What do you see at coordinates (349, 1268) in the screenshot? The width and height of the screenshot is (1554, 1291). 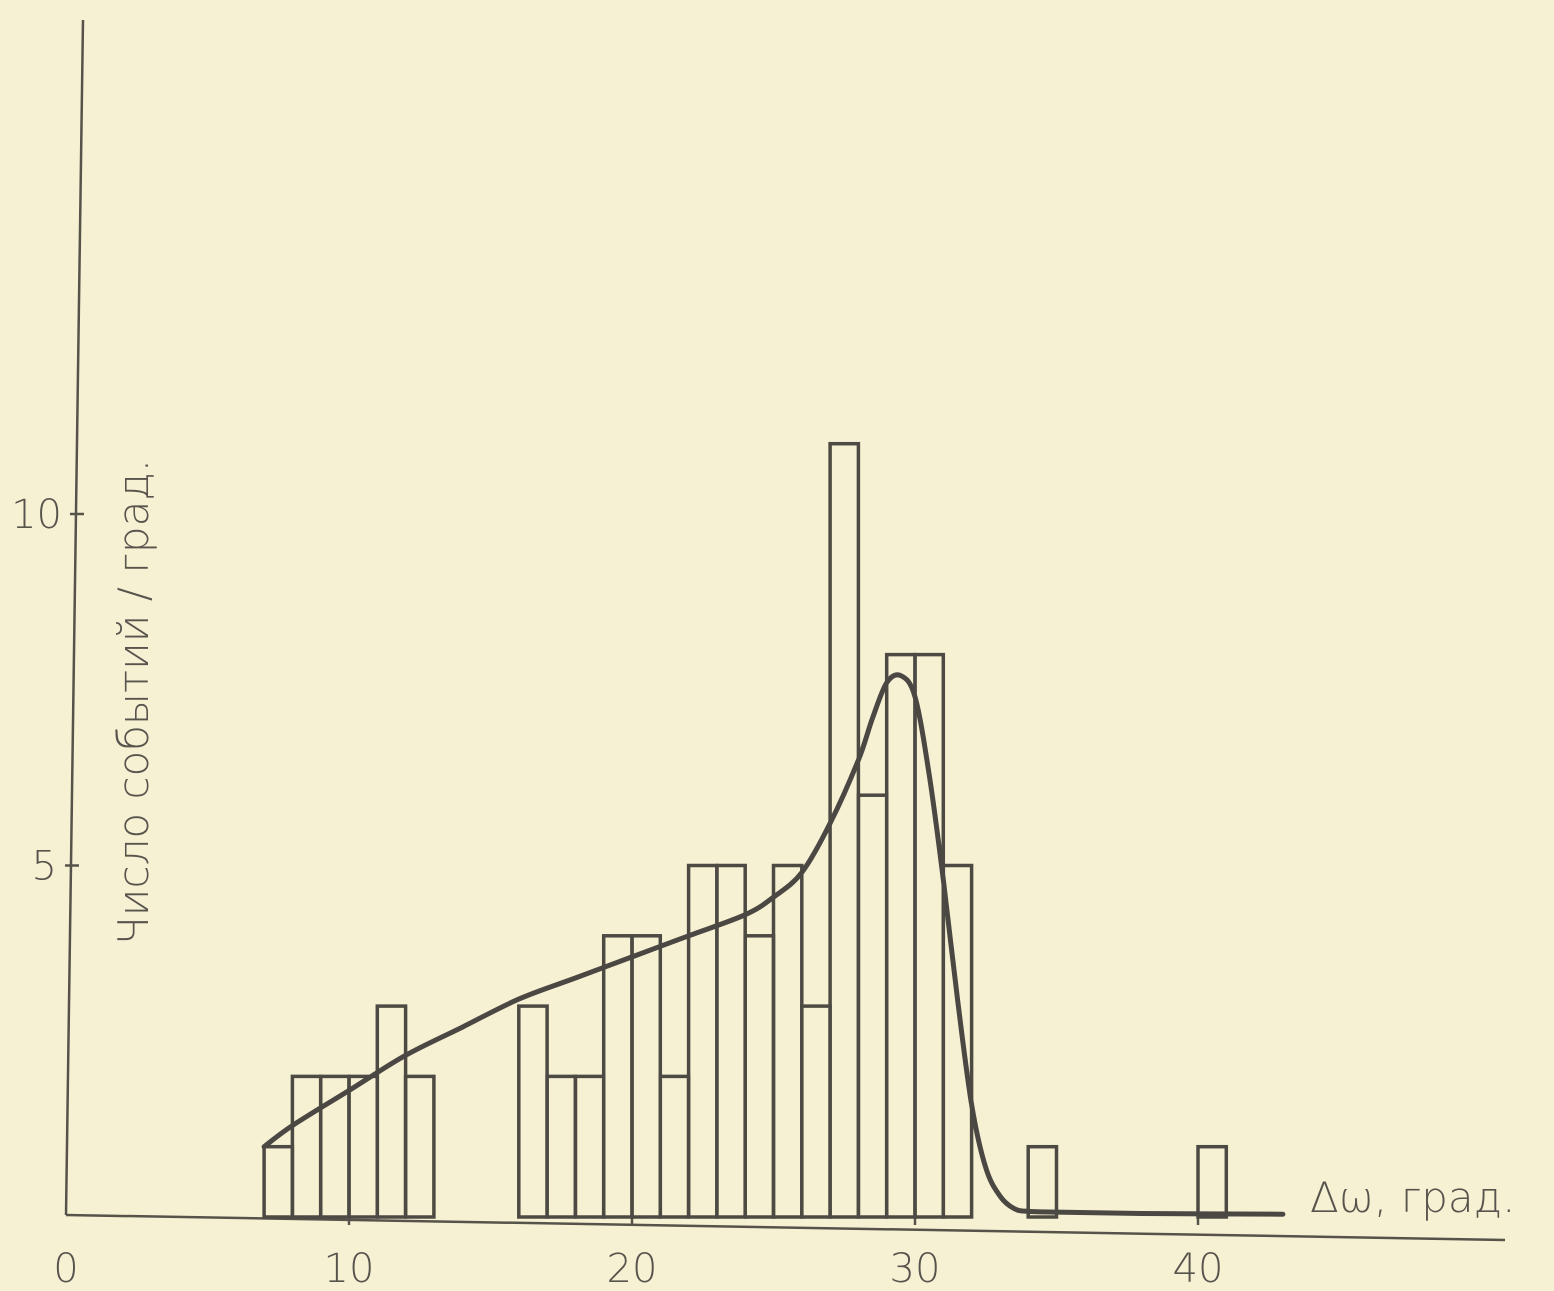 I see `x-tick-label: 10` at bounding box center [349, 1268].